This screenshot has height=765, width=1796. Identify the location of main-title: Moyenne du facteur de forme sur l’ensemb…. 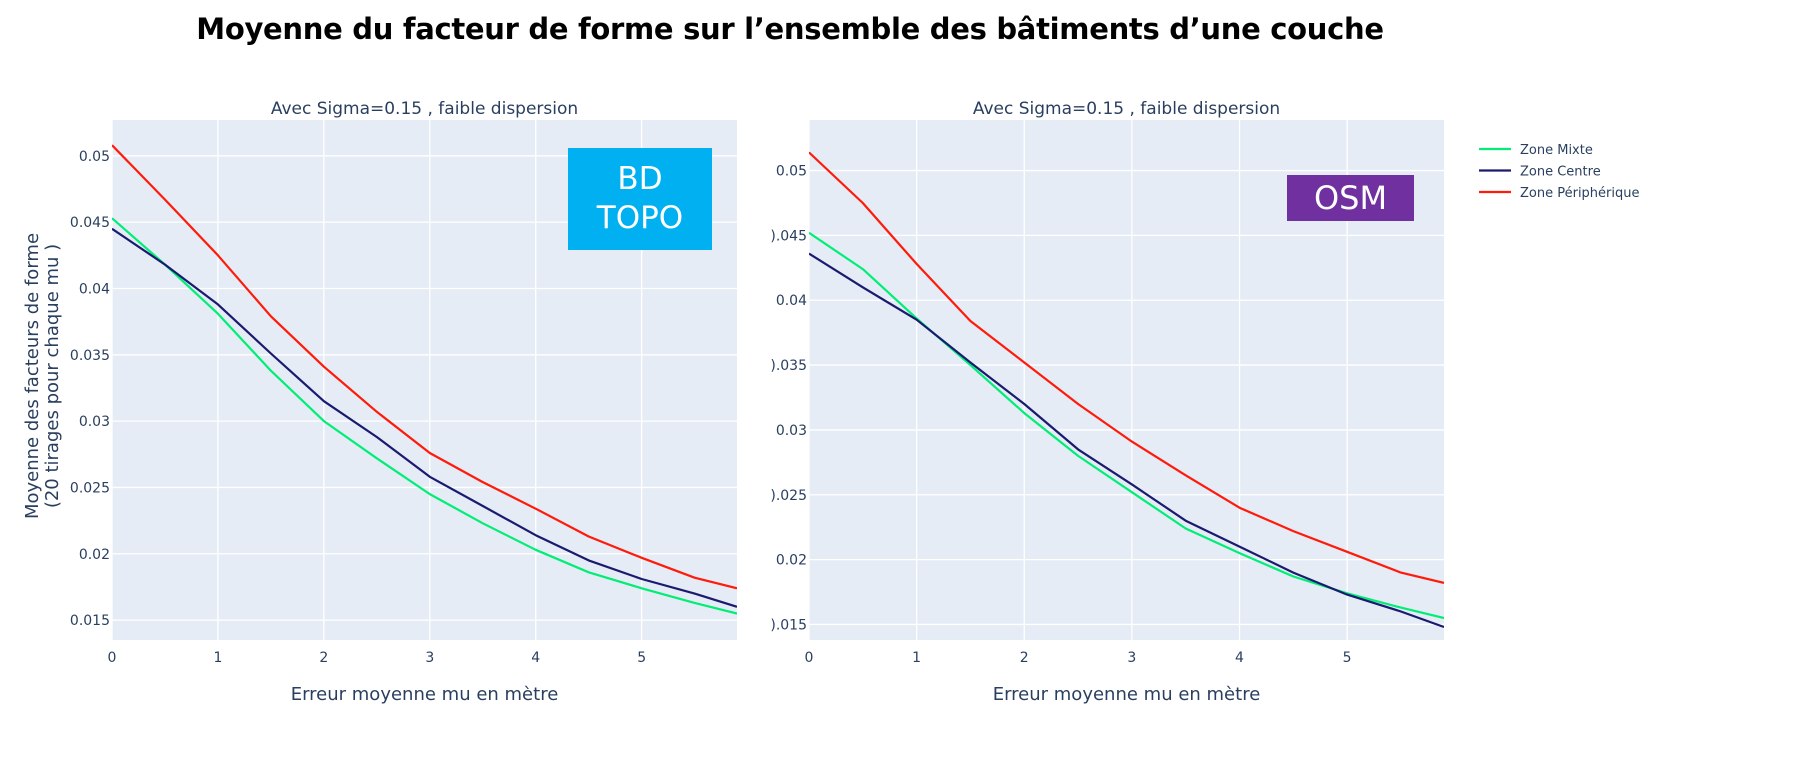
(790, 29).